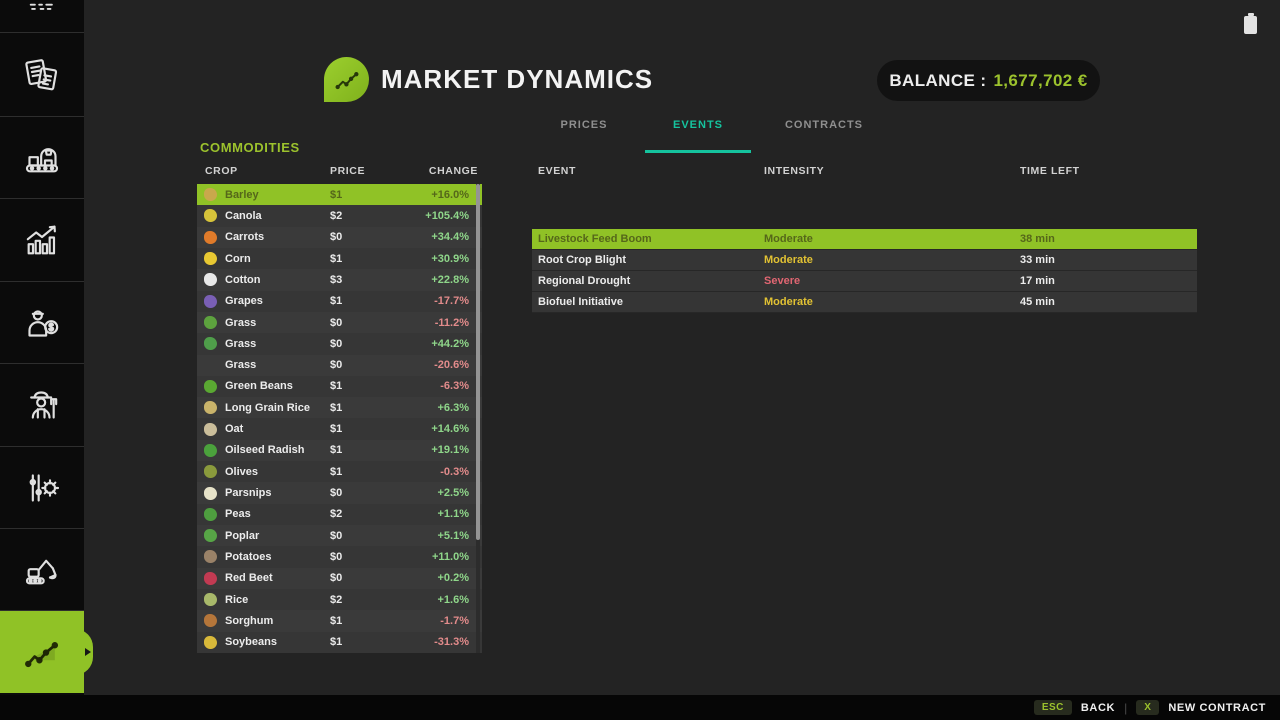 The height and width of the screenshot is (720, 1280). I want to click on event-intensity: Severe, so click(782, 281).